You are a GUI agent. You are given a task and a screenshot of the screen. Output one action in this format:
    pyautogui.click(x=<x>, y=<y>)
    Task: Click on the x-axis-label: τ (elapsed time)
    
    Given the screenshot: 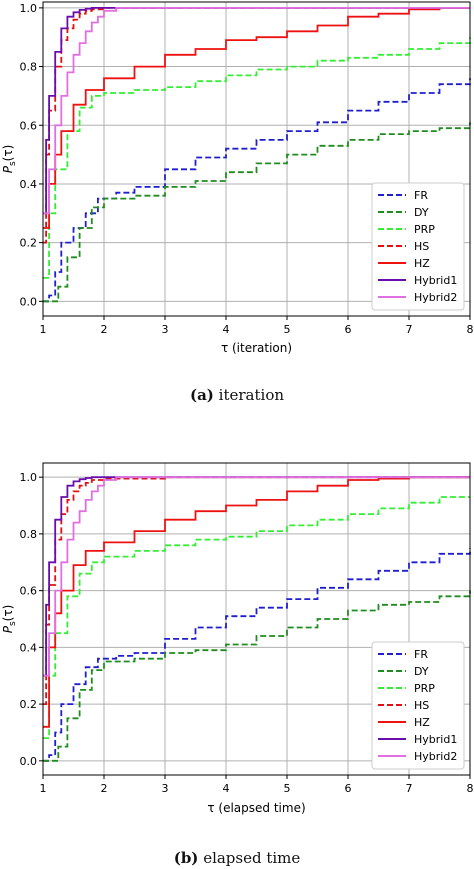 What is the action you would take?
    pyautogui.click(x=256, y=808)
    